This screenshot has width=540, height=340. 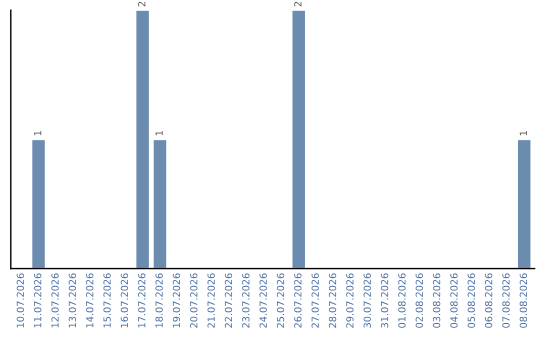 I want to click on x-tick-label: 01.08.2026, so click(x=402, y=300).